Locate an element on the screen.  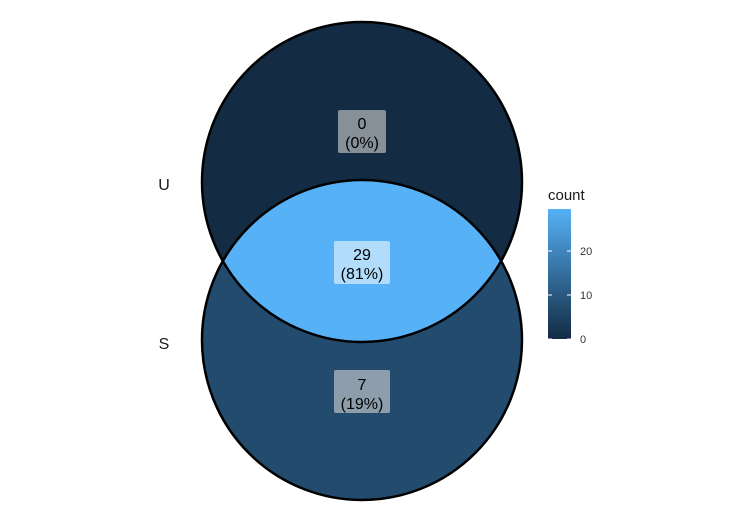
set-label-s: S is located at coordinates (164, 344).